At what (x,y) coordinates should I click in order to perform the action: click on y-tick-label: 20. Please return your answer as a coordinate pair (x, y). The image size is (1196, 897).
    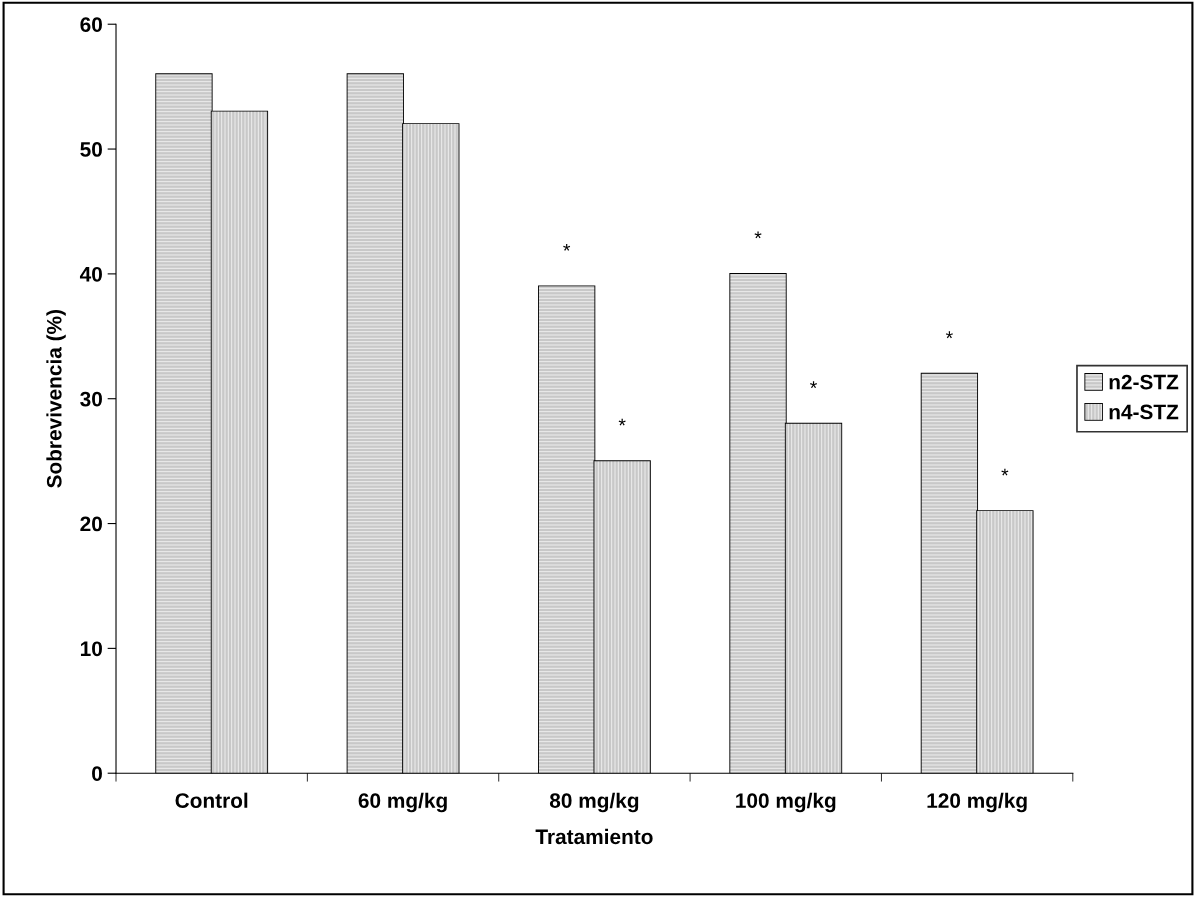
    Looking at the image, I should click on (91, 524).